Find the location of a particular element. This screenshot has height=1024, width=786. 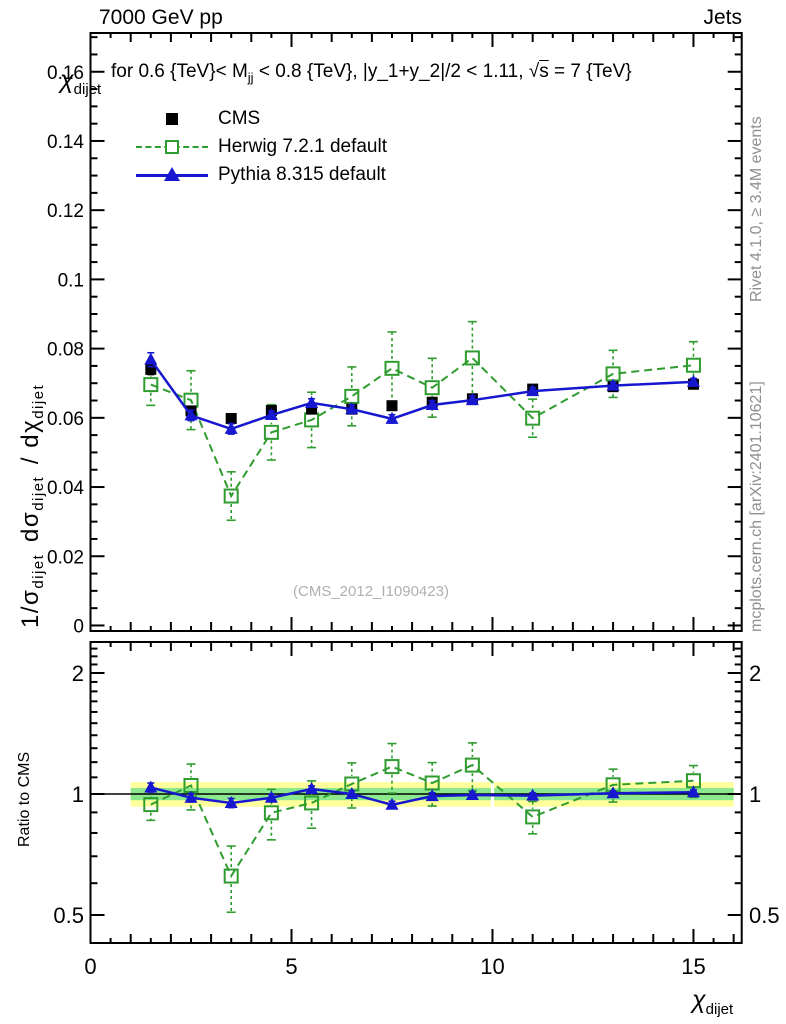

cms-series is located at coordinates (422, 394).